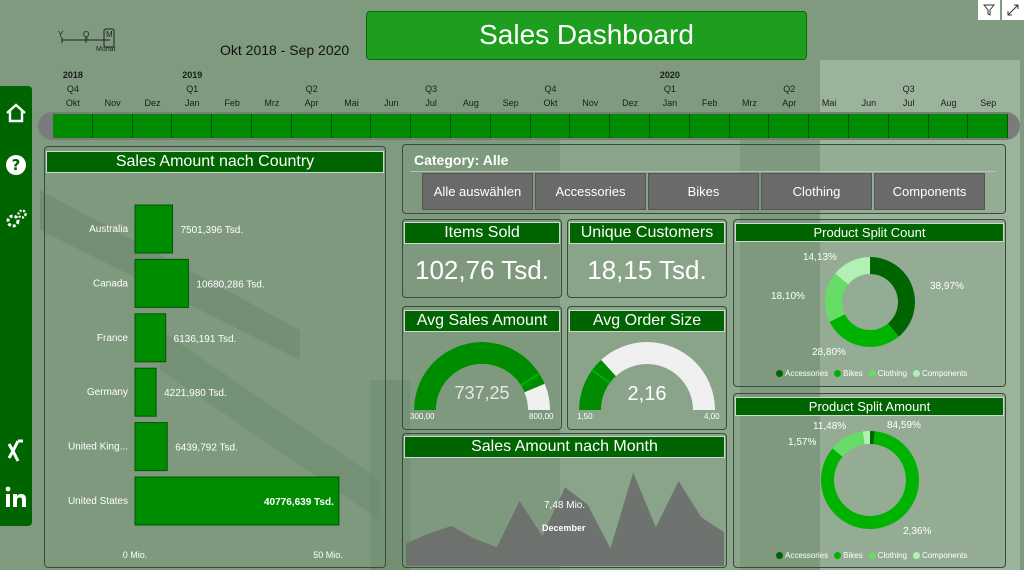 This screenshot has width=1024, height=570. I want to click on product-split-amount-donut, so click(869, 482).